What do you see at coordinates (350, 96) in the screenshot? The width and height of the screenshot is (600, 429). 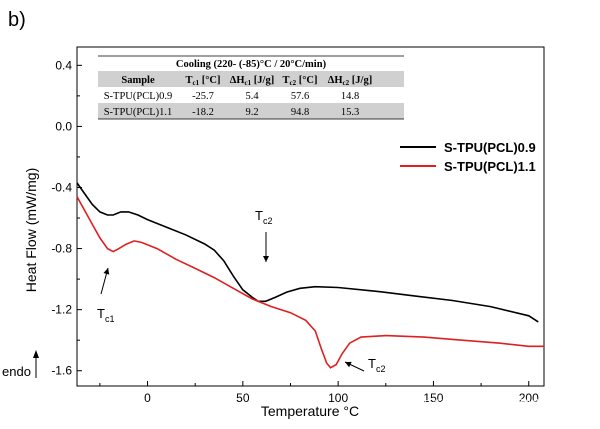 I see `table-cell: 14.8` at bounding box center [350, 96].